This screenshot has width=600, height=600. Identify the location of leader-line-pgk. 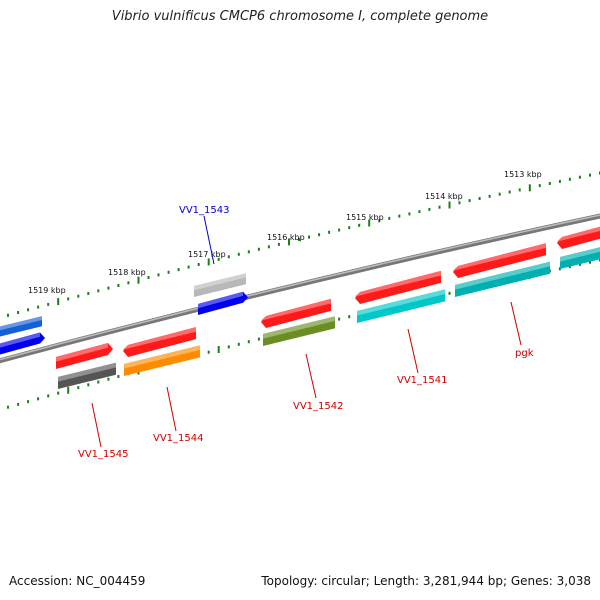
(516, 323).